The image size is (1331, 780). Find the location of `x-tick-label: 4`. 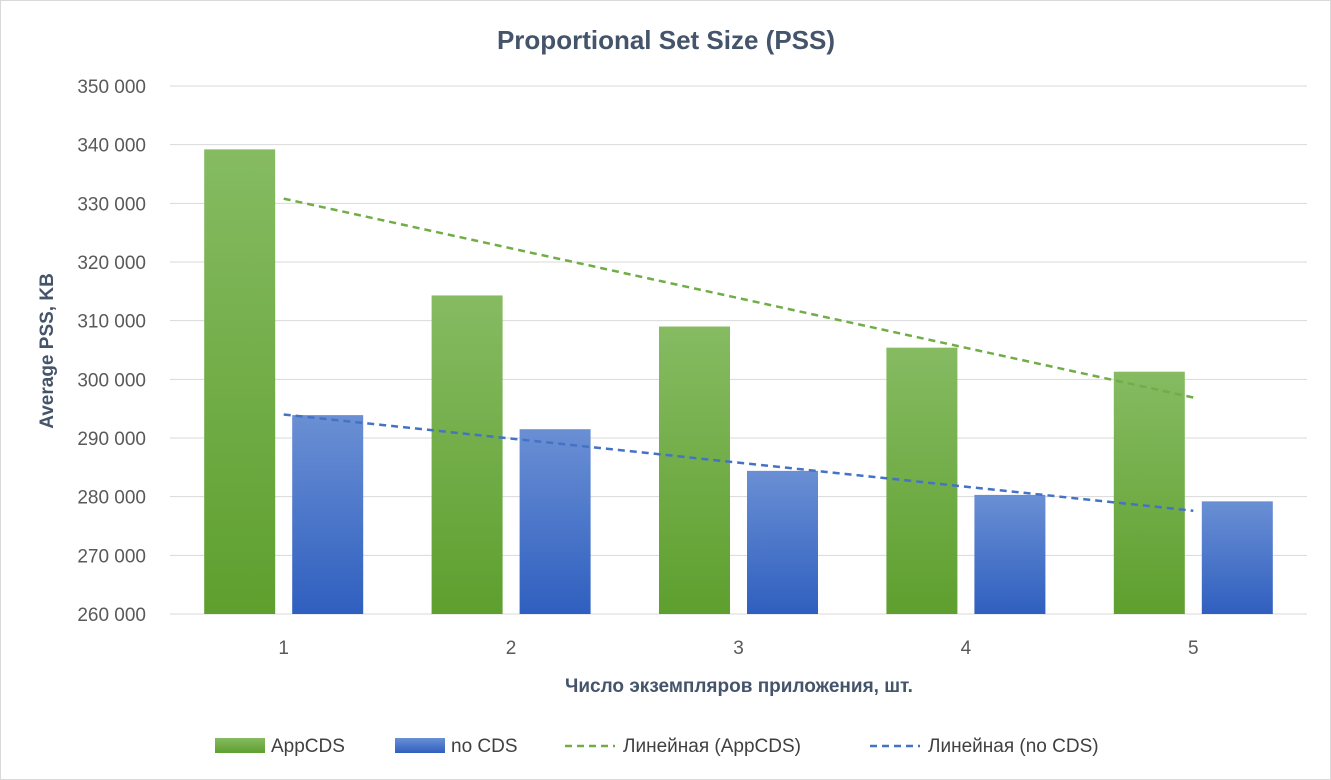

x-tick-label: 4 is located at coordinates (966, 648).